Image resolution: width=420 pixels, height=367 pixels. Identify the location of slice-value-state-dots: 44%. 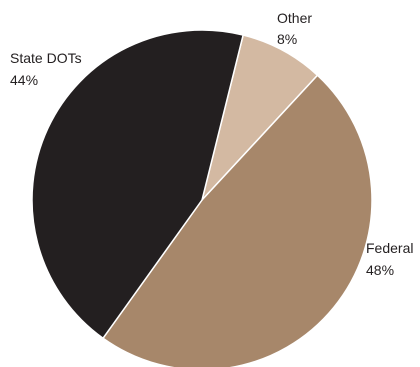
(24, 80).